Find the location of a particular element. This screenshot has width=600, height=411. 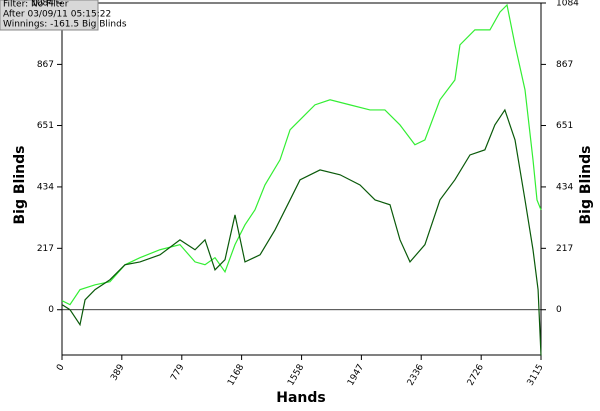

x-tick-label: 1558 is located at coordinates (296, 375).